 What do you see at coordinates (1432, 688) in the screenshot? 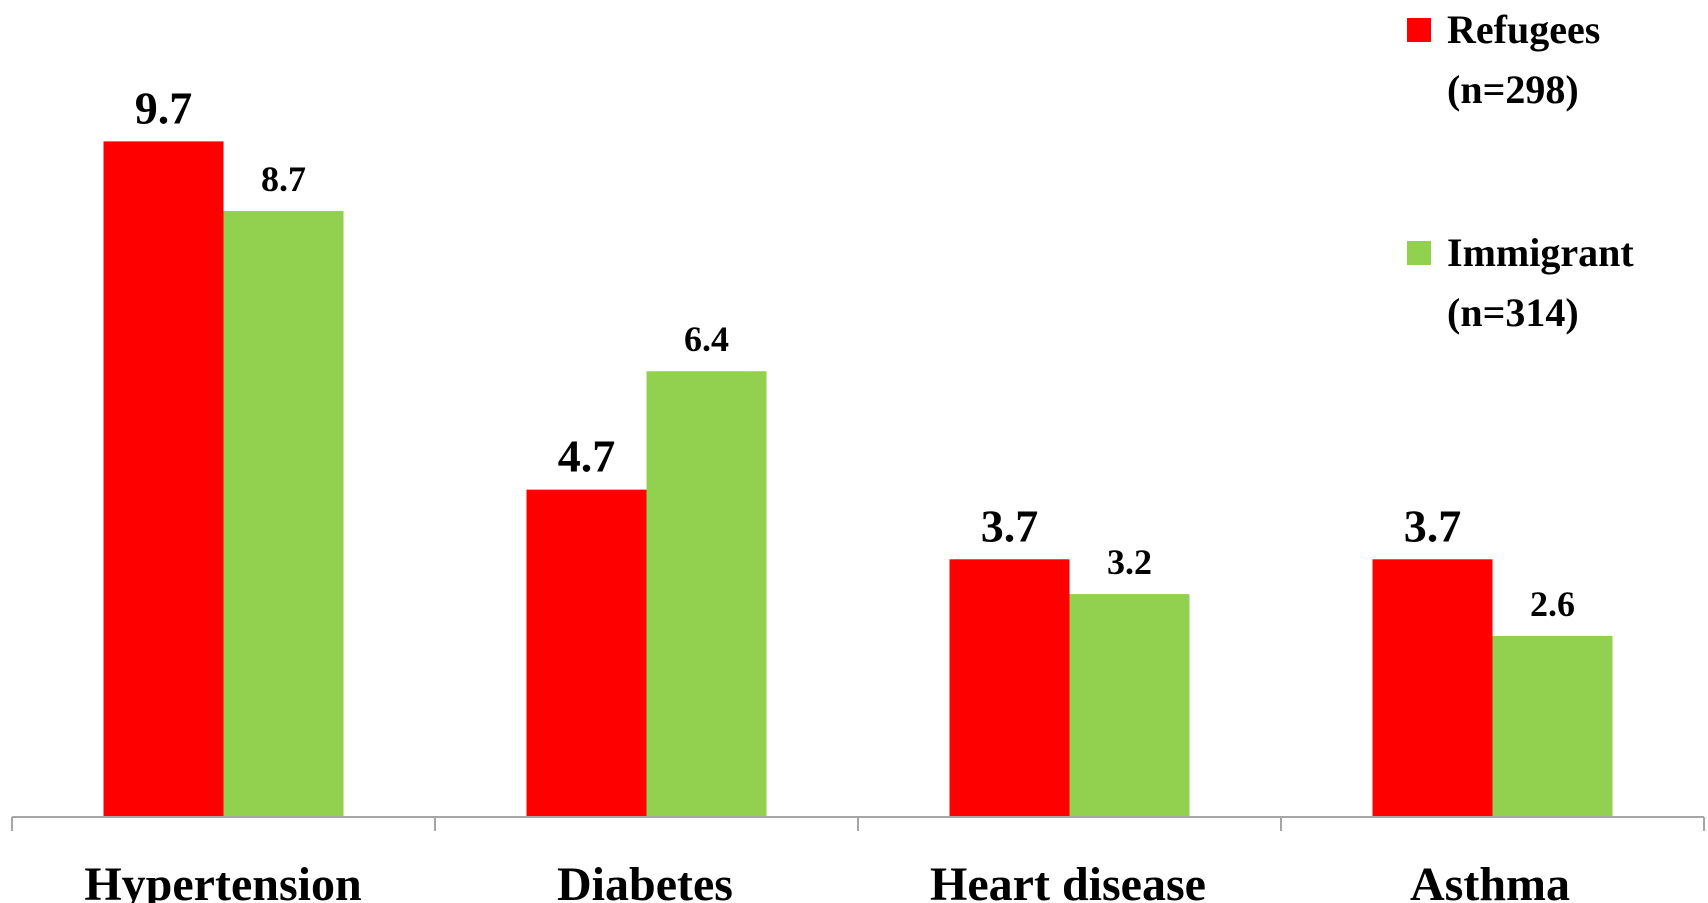
I see `bar-refugees-asthma` at bounding box center [1432, 688].